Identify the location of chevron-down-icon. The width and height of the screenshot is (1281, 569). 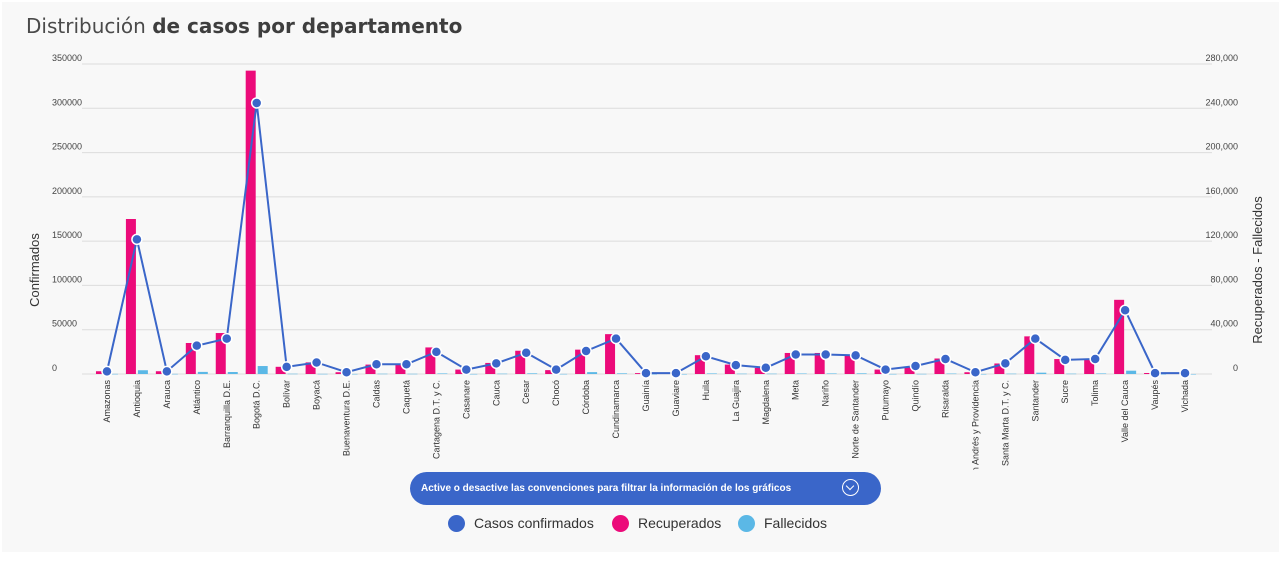
(850, 487).